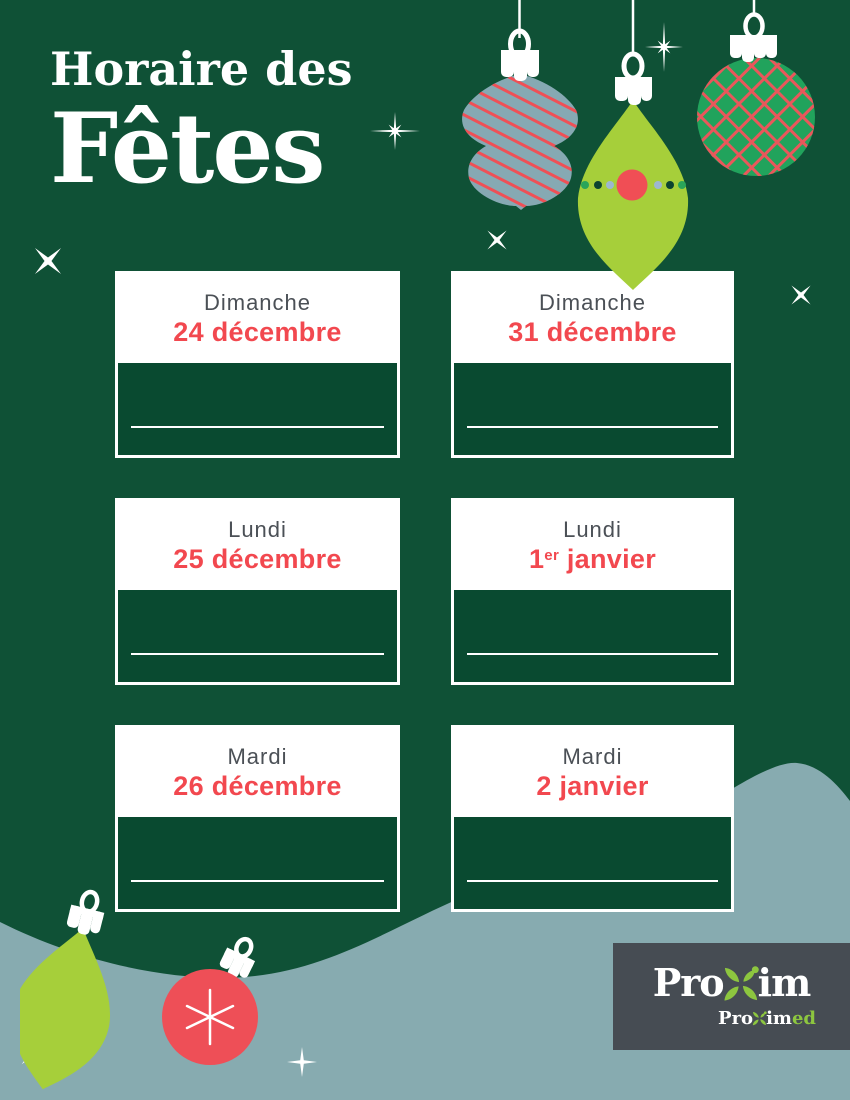 Image resolution: width=850 pixels, height=1100 pixels. I want to click on page-title: Horaire des Fêtes, so click(201, 120).